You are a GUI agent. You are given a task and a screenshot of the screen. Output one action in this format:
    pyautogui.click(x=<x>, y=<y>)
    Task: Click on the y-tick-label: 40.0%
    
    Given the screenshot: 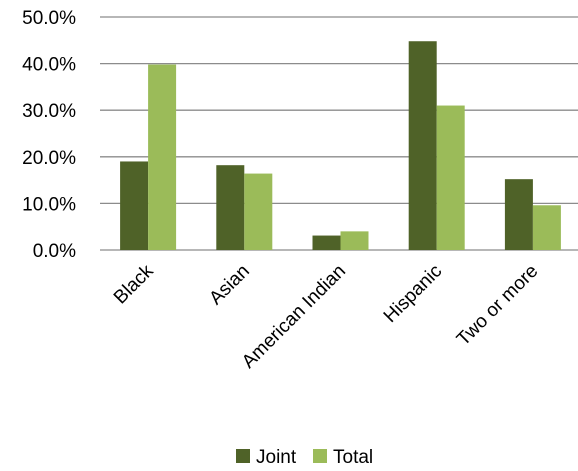 What is the action you would take?
    pyautogui.click(x=49, y=65)
    